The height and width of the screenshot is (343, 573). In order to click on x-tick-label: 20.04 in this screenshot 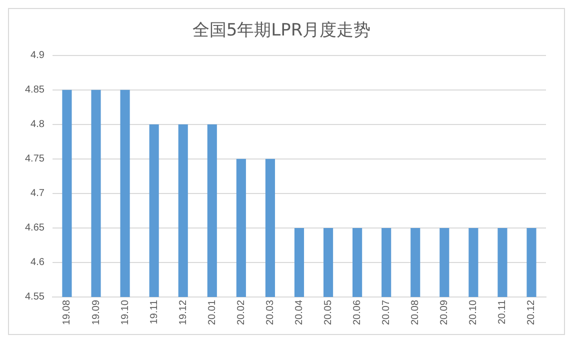, I will do `click(299, 313)`.